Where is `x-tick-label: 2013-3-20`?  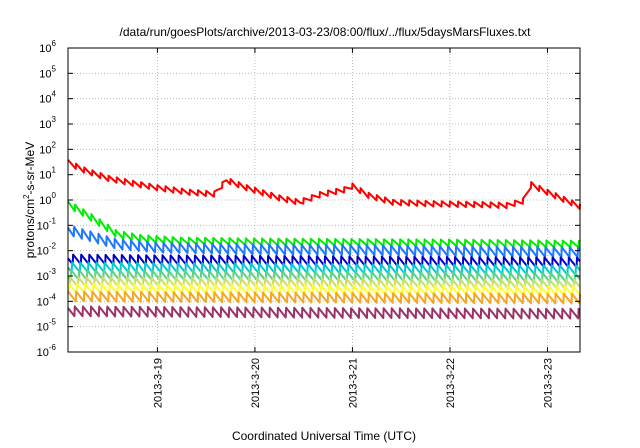
x-tick-label: 2013-3-20 is located at coordinates (256, 383).